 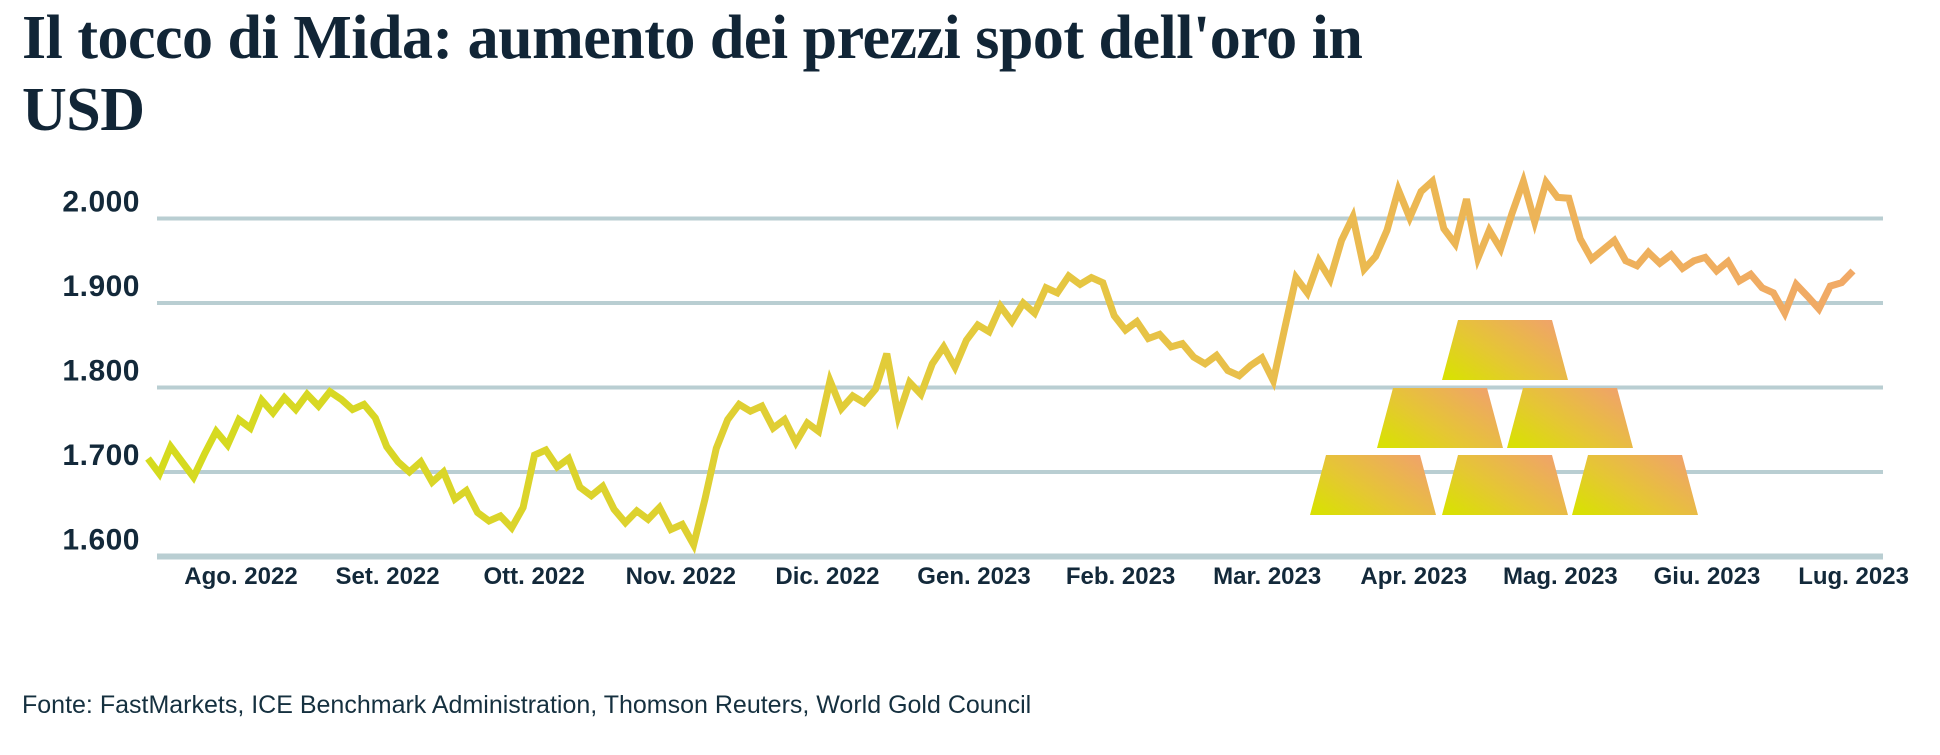 I want to click on x-tick-label: Feb. 2023, so click(x=1120, y=576).